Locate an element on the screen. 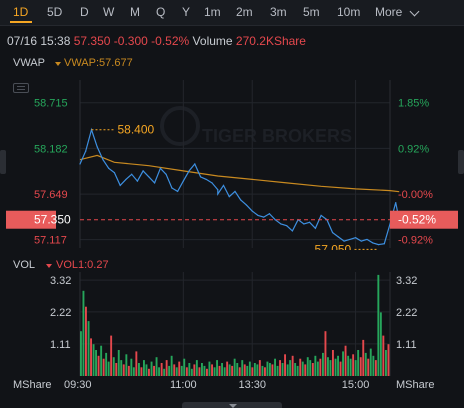 The width and height of the screenshot is (464, 408). tab-y: Y is located at coordinates (186, 12).